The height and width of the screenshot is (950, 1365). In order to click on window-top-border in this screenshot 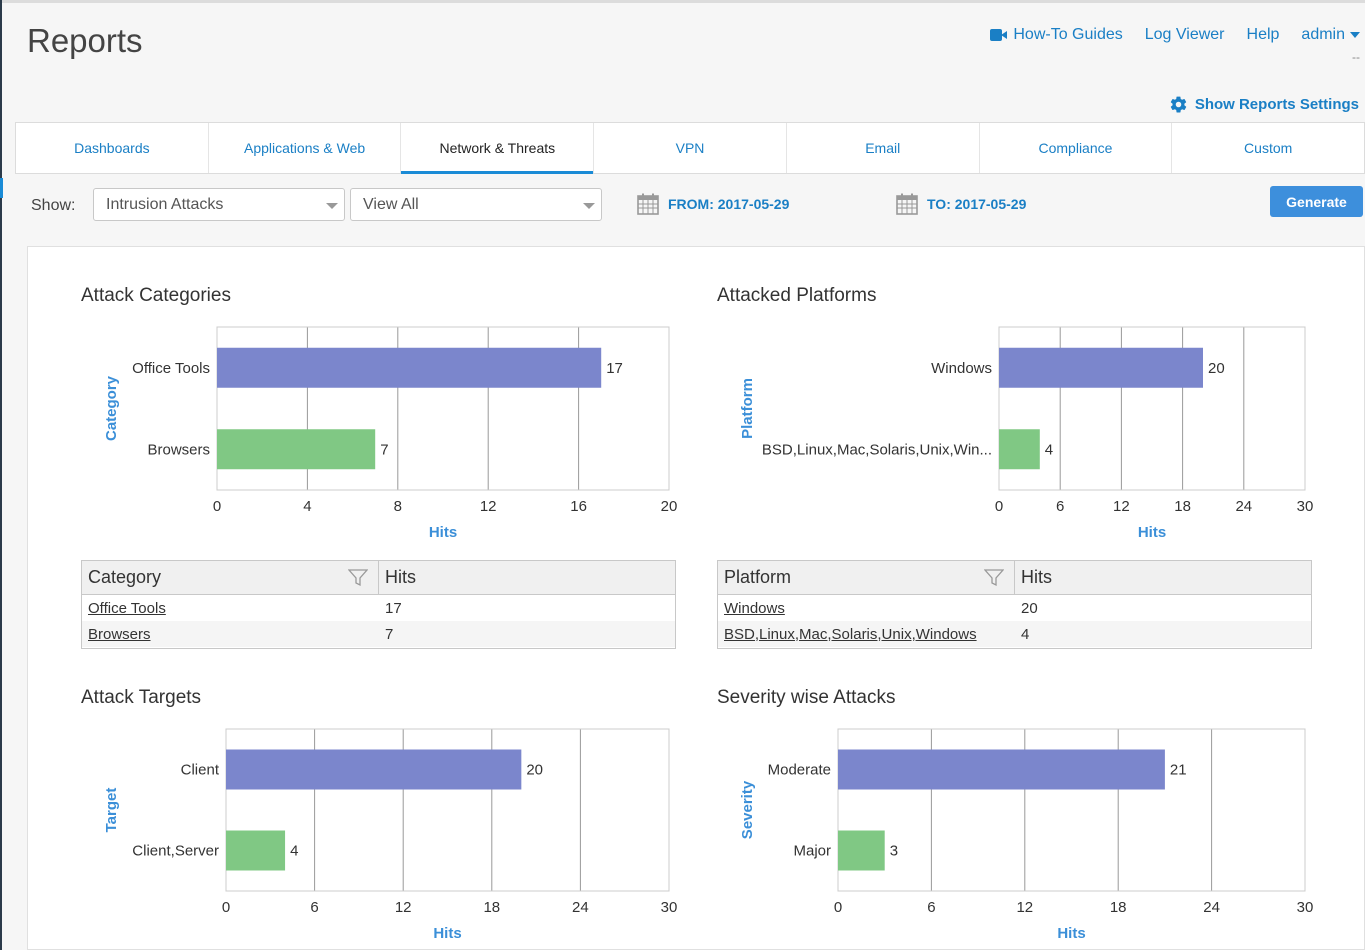, I will do `click(682, 1)`.